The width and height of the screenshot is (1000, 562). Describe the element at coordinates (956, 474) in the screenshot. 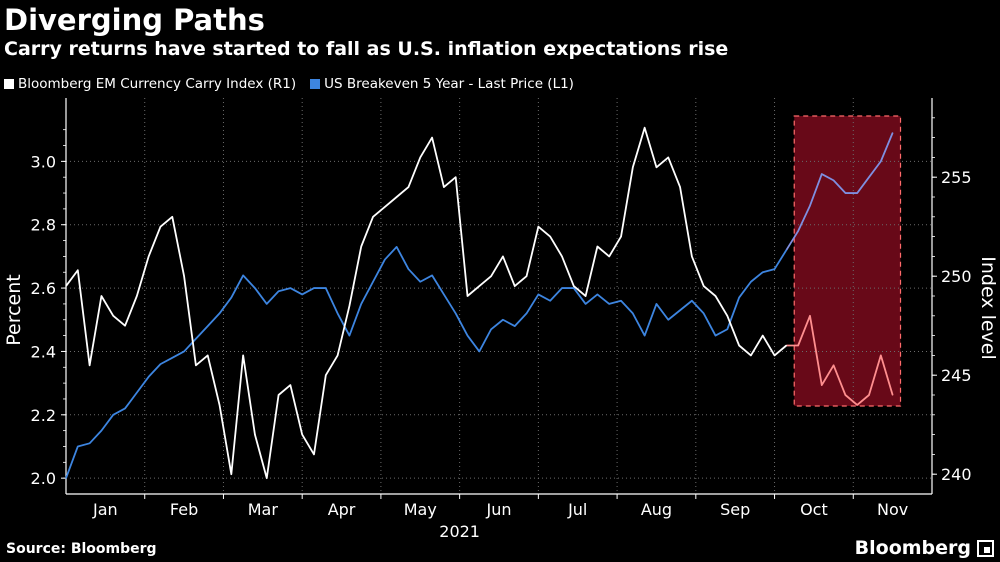

I see `right-tick-label: 240` at that location.